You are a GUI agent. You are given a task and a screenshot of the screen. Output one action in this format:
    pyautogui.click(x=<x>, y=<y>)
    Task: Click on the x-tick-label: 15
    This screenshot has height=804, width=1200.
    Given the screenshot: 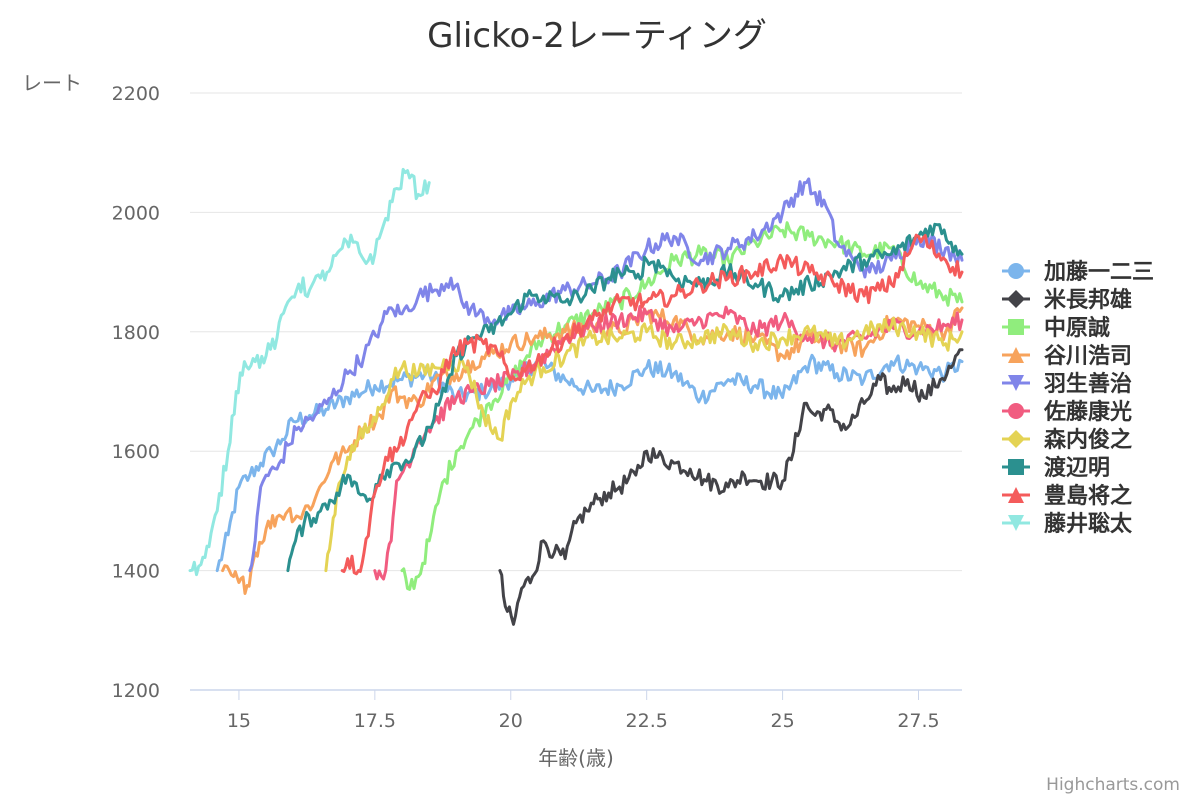 What is the action you would take?
    pyautogui.click(x=239, y=721)
    